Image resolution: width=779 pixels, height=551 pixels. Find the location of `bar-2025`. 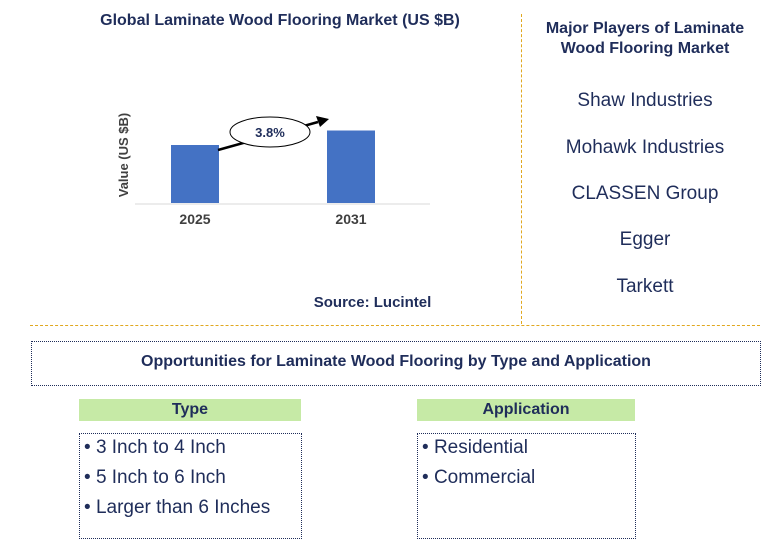

bar-2025 is located at coordinates (195, 174).